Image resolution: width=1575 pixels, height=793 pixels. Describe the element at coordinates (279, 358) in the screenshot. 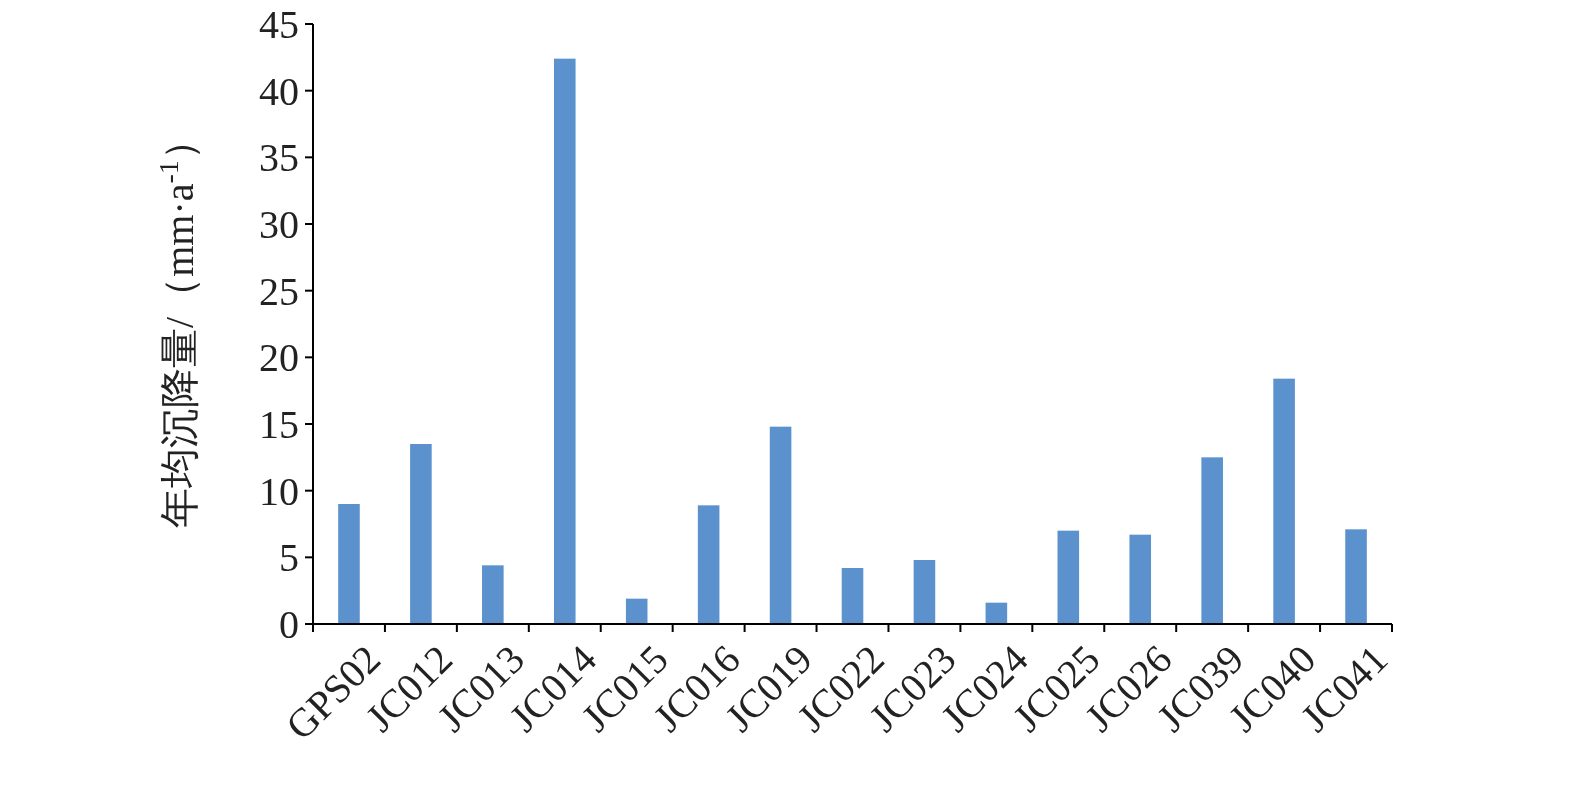

I see `y-tick-label: 20` at that location.